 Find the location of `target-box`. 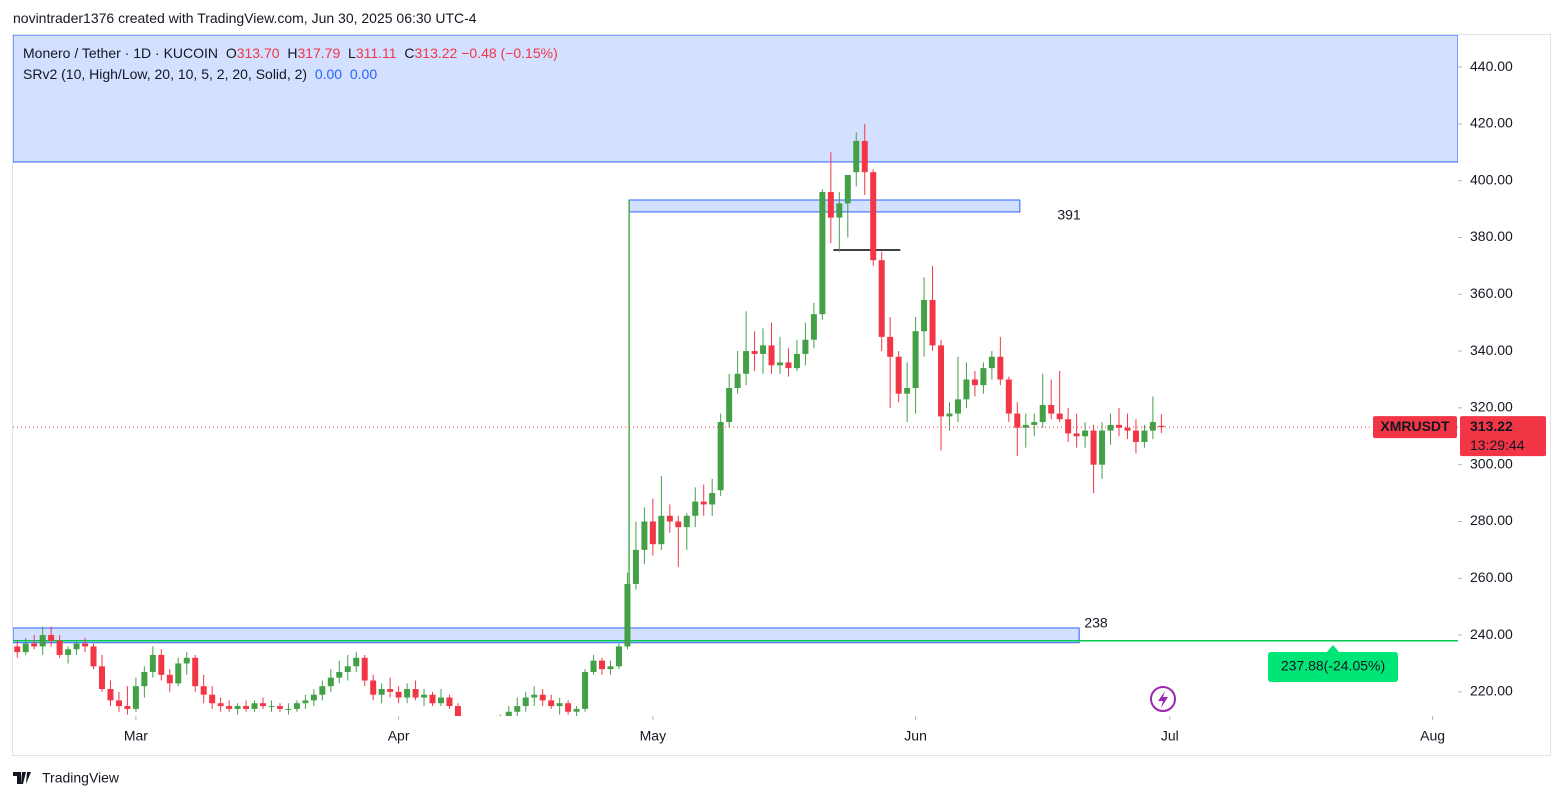

target-box is located at coordinates (1333, 667).